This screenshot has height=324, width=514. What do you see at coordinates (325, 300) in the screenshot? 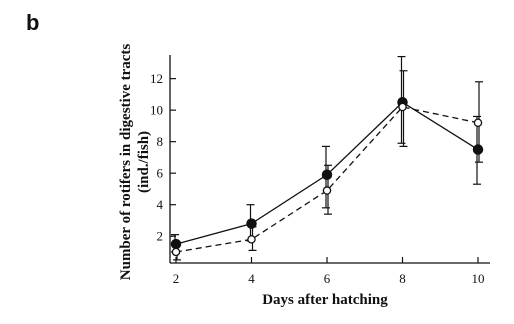
I see `x-axis-title: Days after hatching` at bounding box center [325, 300].